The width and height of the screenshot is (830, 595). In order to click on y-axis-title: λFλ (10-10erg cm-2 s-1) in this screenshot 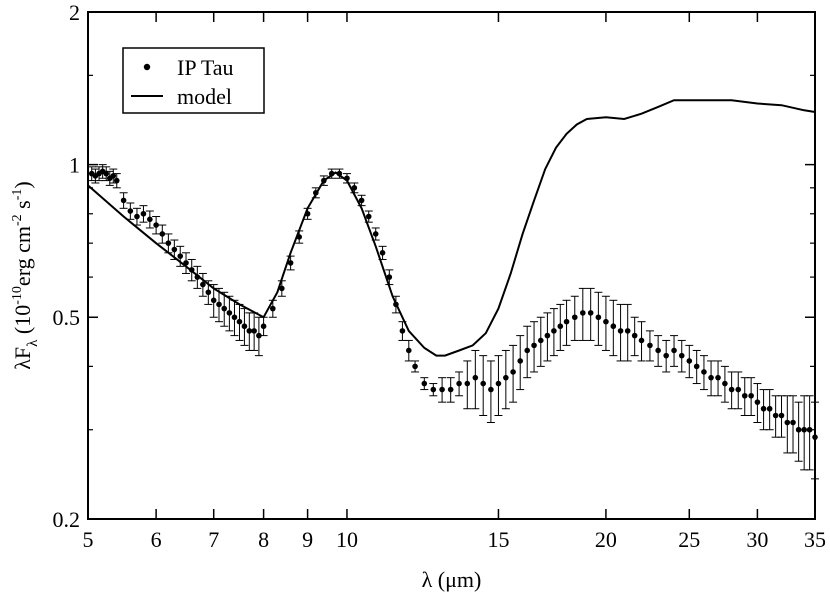, I will do `click(25, 275)`.